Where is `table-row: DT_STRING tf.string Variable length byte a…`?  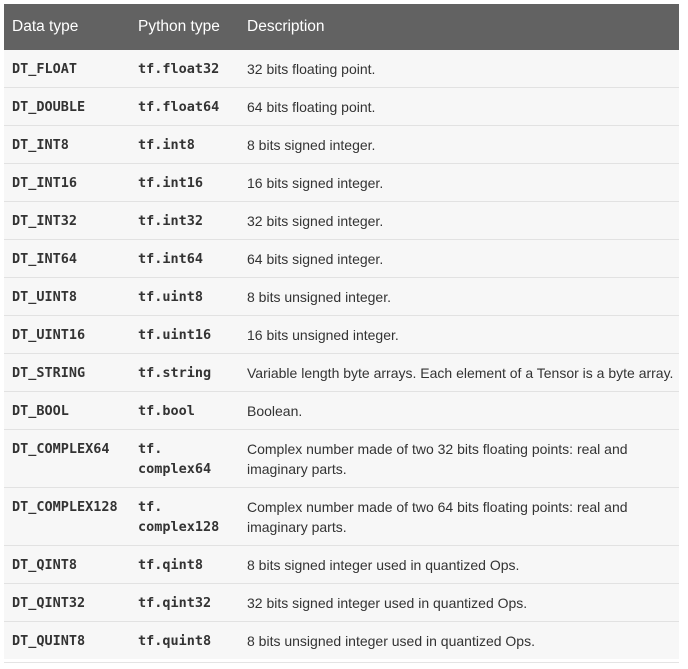 table-row: DT_STRING tf.string Variable length byte a… is located at coordinates (341, 372).